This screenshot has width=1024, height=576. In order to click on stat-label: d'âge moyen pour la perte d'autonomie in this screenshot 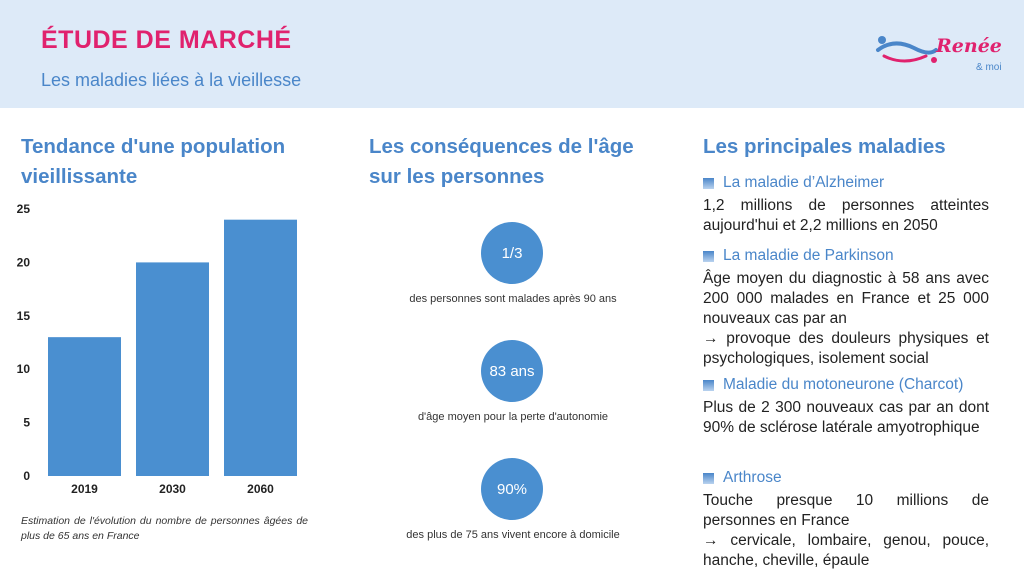, I will do `click(513, 417)`.